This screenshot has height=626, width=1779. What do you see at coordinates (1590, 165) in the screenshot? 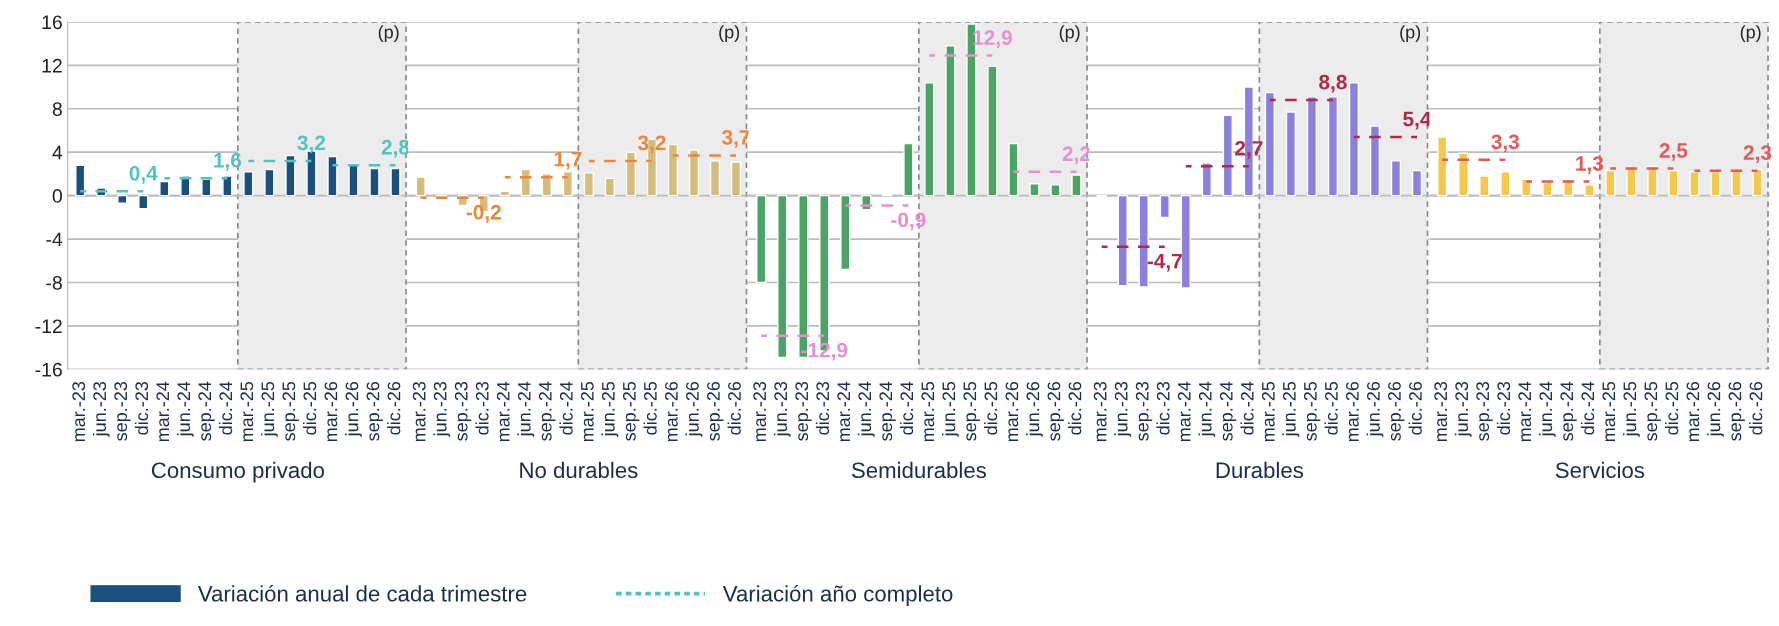
I see `data-label: 1,3` at bounding box center [1590, 165].